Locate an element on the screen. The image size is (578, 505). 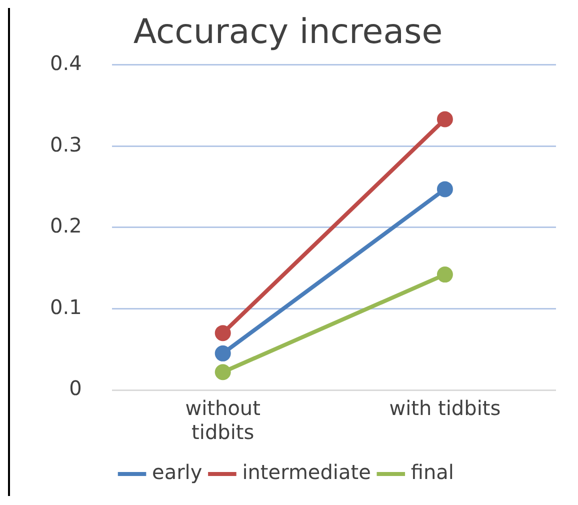
y-tick-label: 0.3 is located at coordinates (66, 144).